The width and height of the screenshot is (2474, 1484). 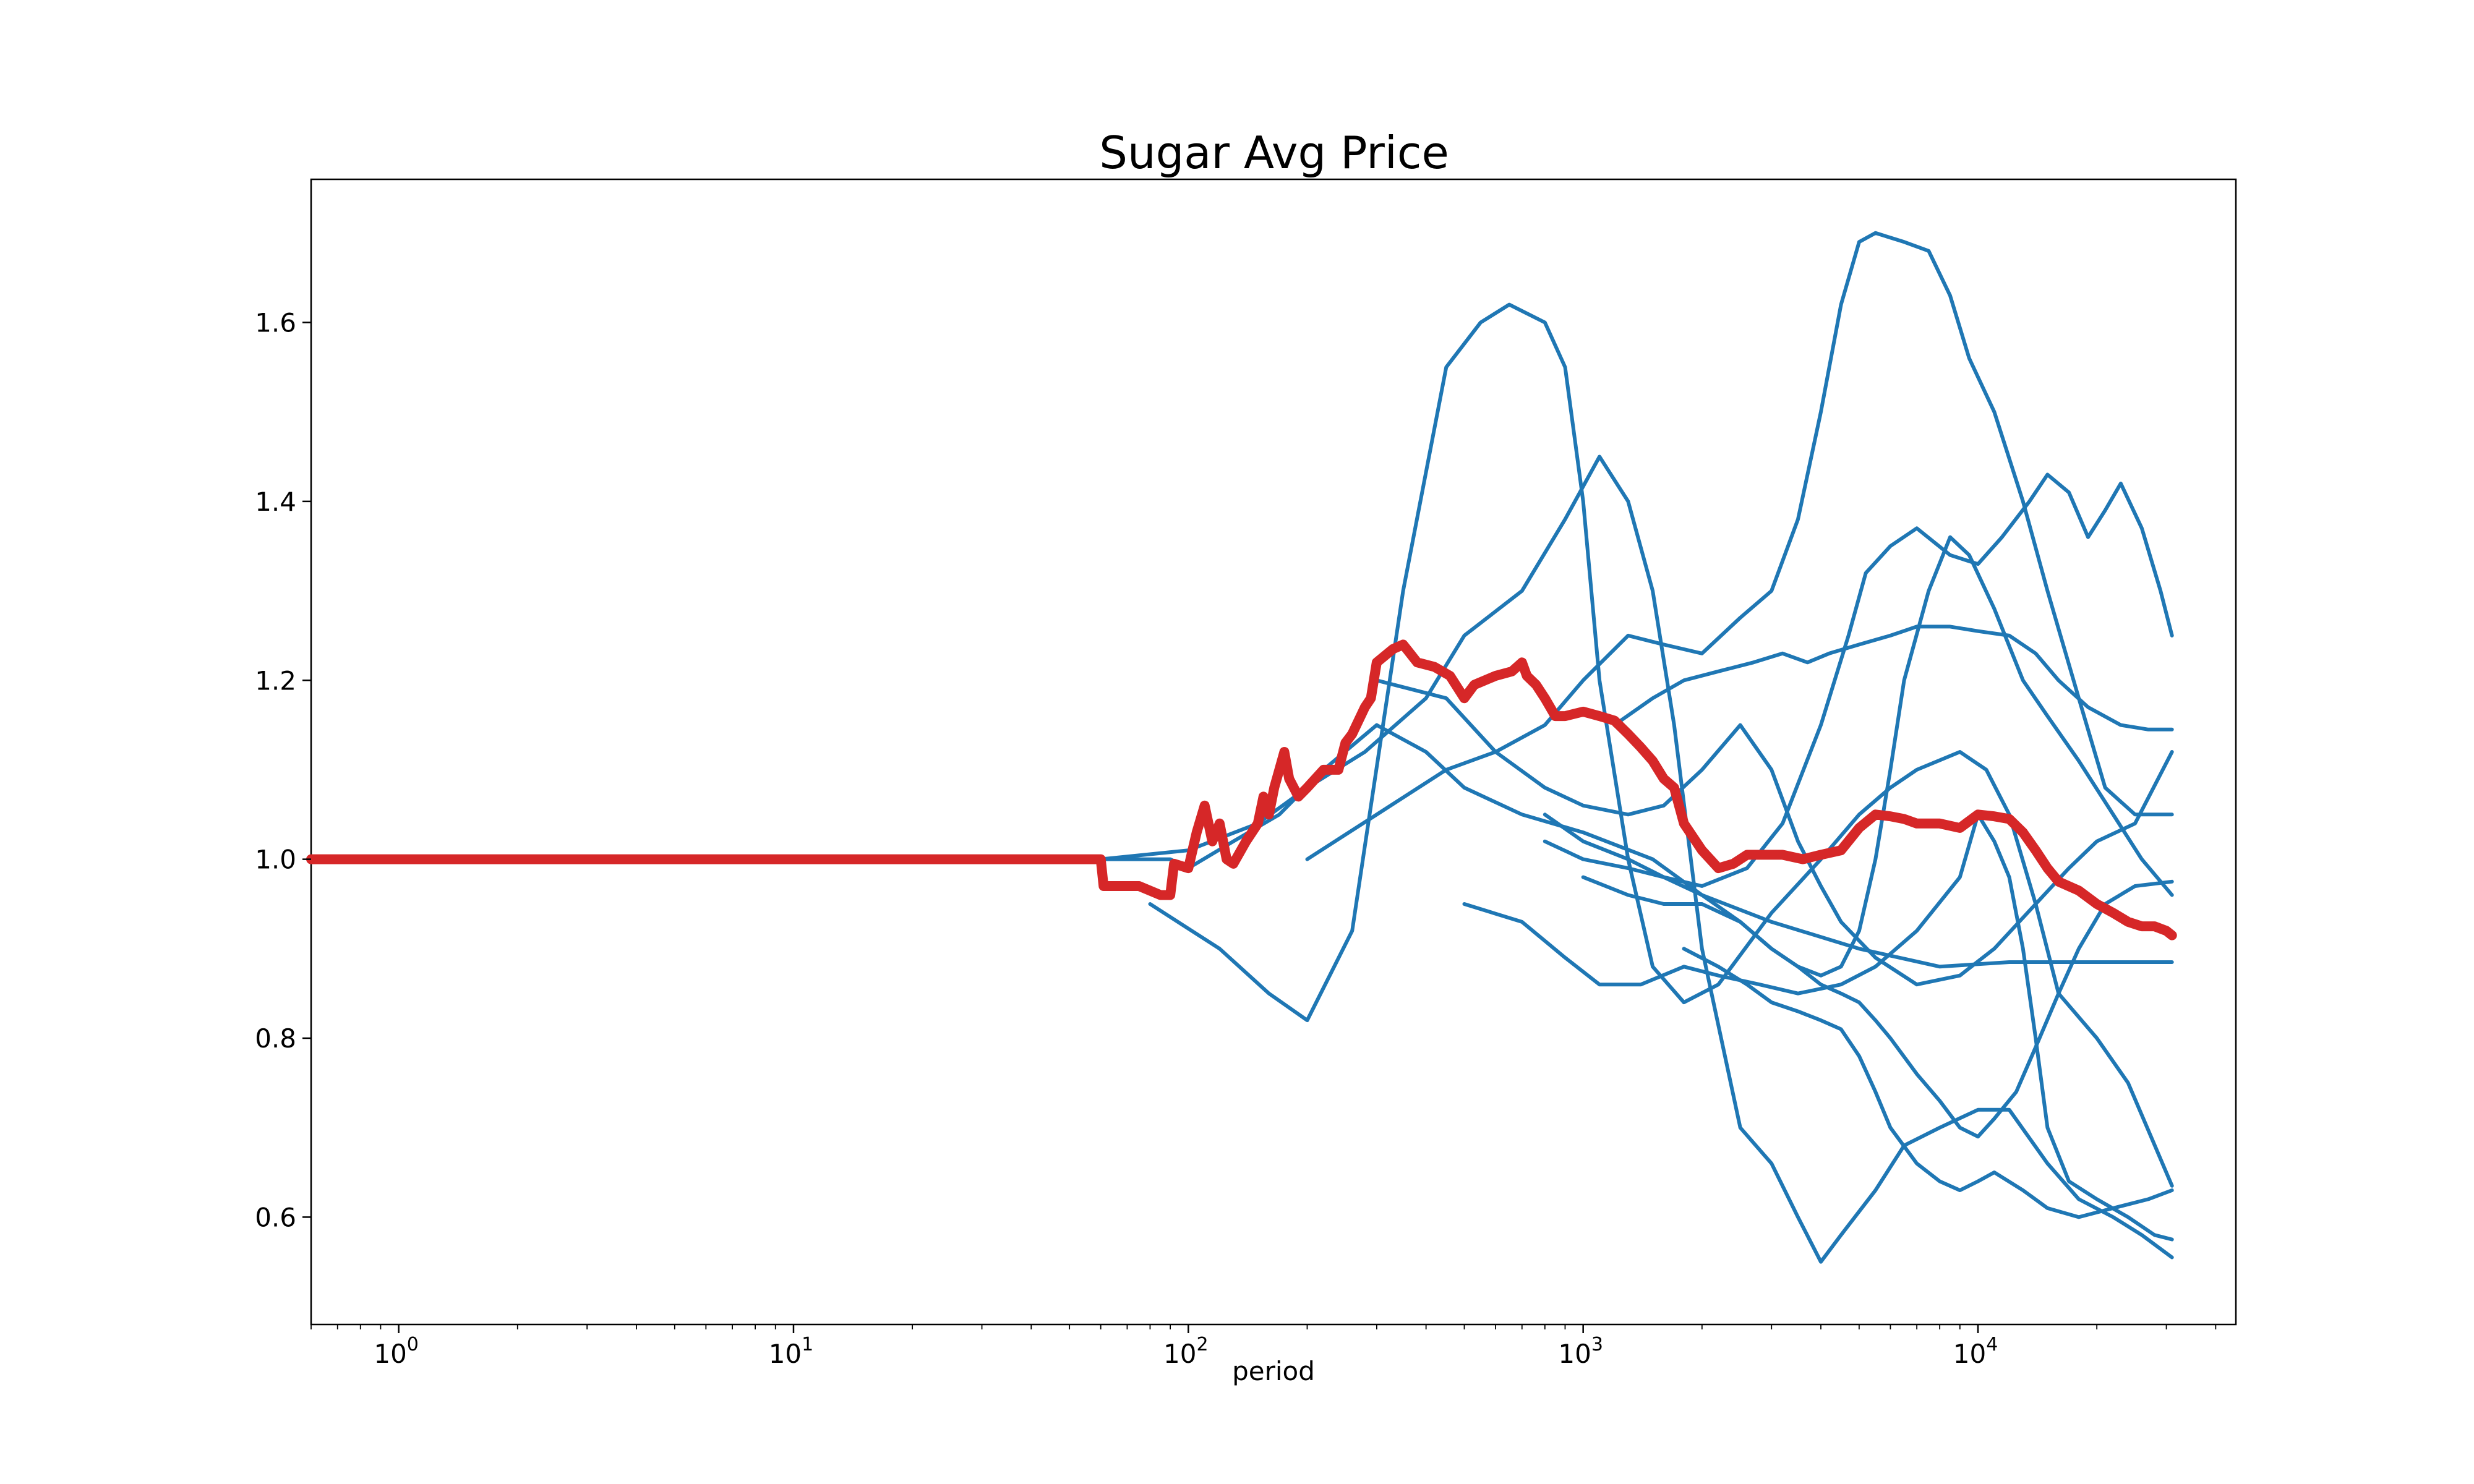 What do you see at coordinates (1274, 153) in the screenshot?
I see `chart-title: Sugar Avg Price` at bounding box center [1274, 153].